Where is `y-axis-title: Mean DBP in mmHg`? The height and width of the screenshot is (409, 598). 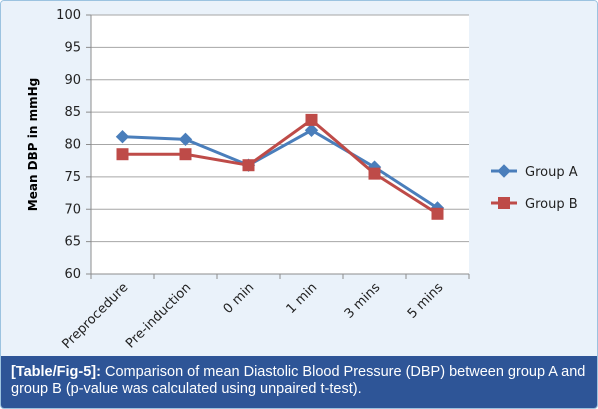 y-axis-title: Mean DBP in mmHg is located at coordinates (33, 144).